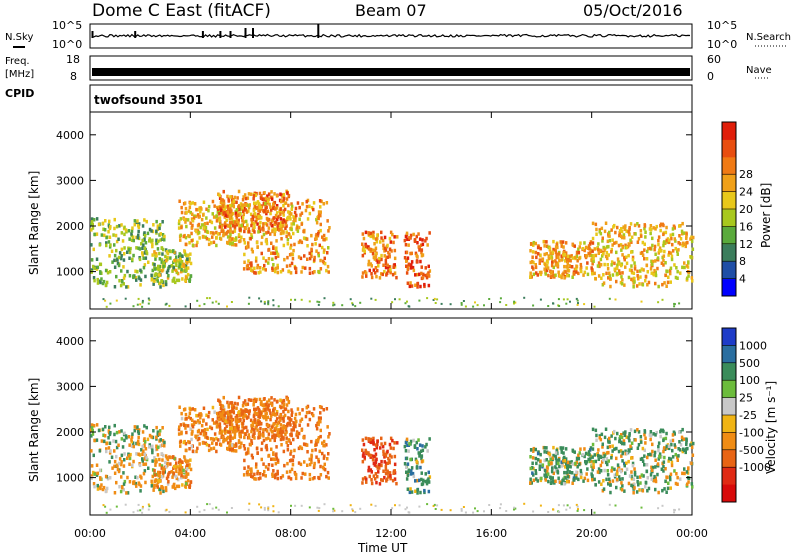  Describe the element at coordinates (722, 44) in the screenshot. I see `noise-right-tick-bottom: 10^0` at that location.